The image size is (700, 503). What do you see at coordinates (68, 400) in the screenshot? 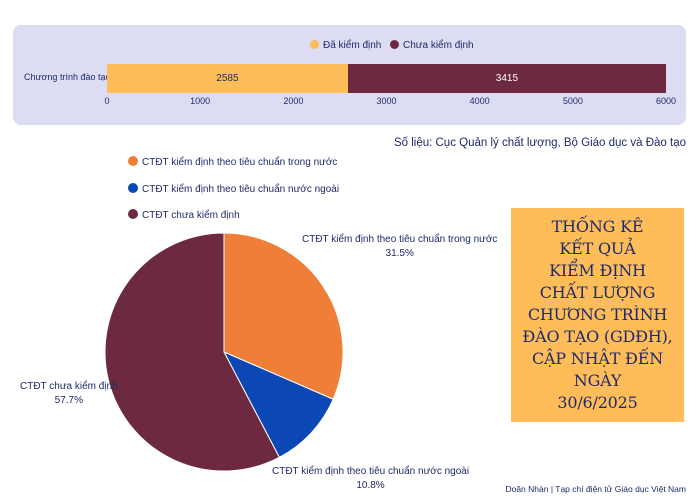
I see `pie-label-uninspected-value: 57.7%` at bounding box center [68, 400].